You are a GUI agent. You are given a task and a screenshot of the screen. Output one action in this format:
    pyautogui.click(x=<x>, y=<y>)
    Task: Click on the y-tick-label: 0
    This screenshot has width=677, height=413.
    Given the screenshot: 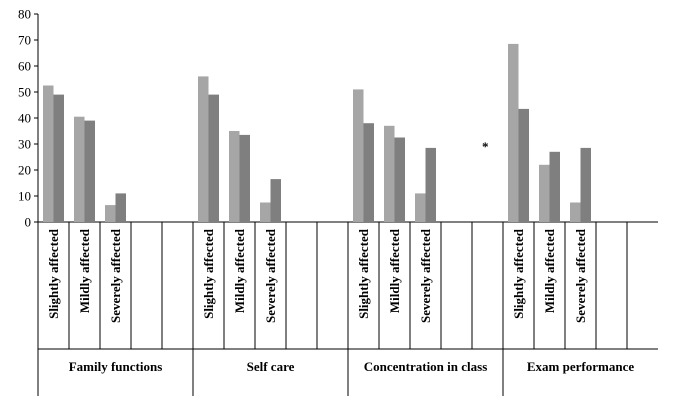 What is the action you would take?
    pyautogui.click(x=28, y=222)
    